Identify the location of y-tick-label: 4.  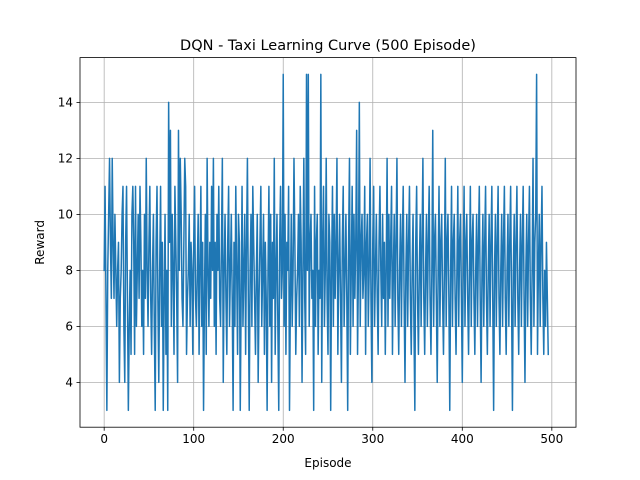
(69, 383).